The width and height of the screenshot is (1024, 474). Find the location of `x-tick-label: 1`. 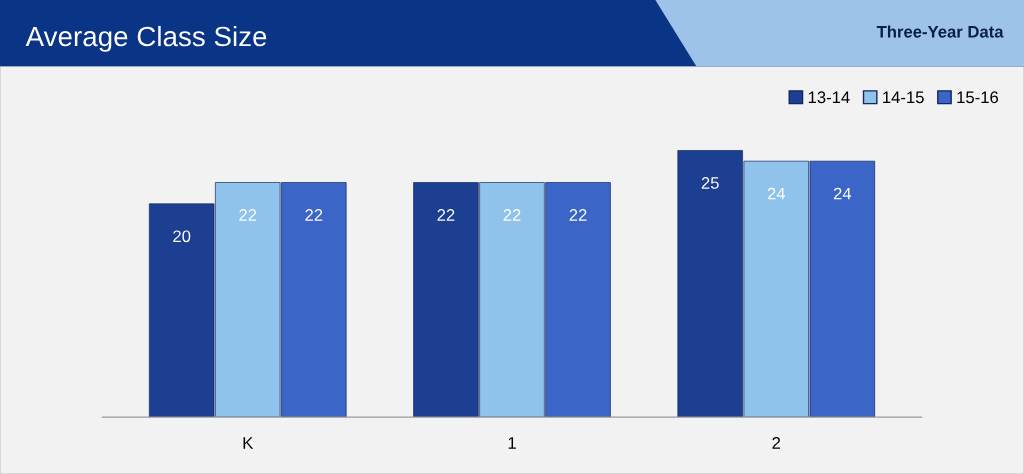

x-tick-label: 1 is located at coordinates (512, 443).